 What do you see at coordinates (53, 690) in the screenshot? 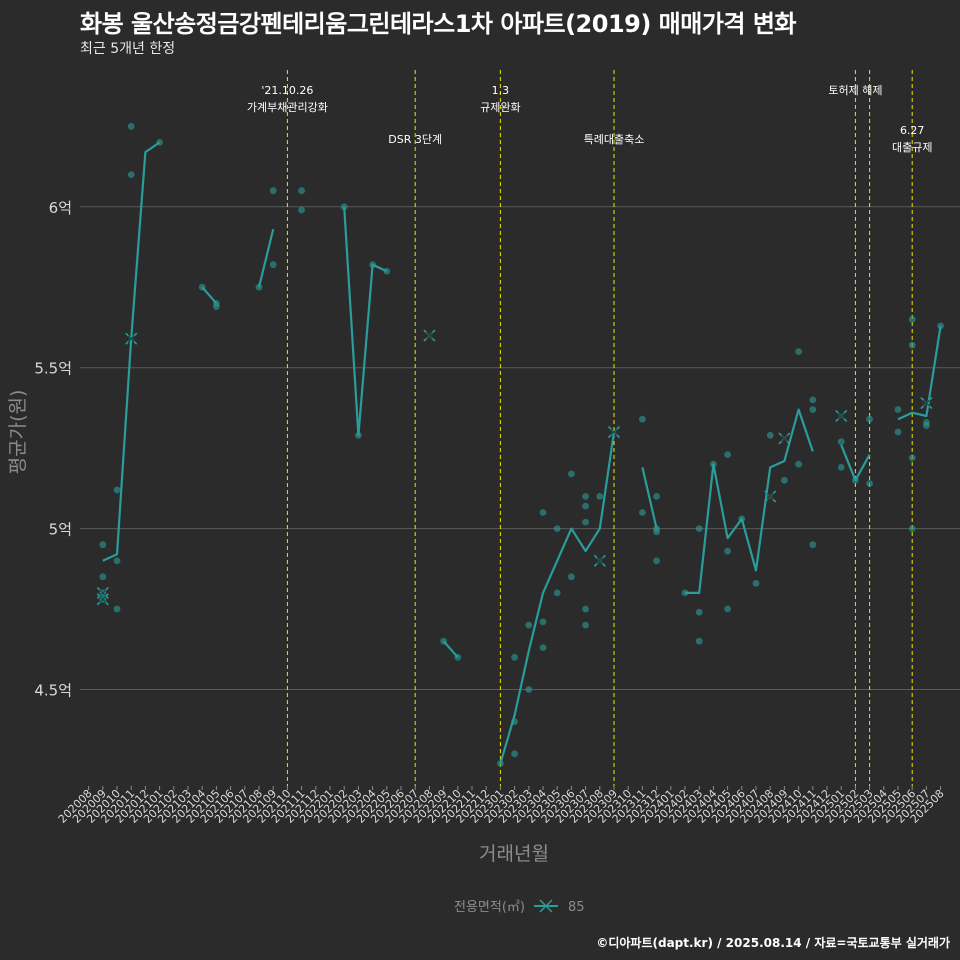
I see `y-tick-label: 4.5억` at bounding box center [53, 690].